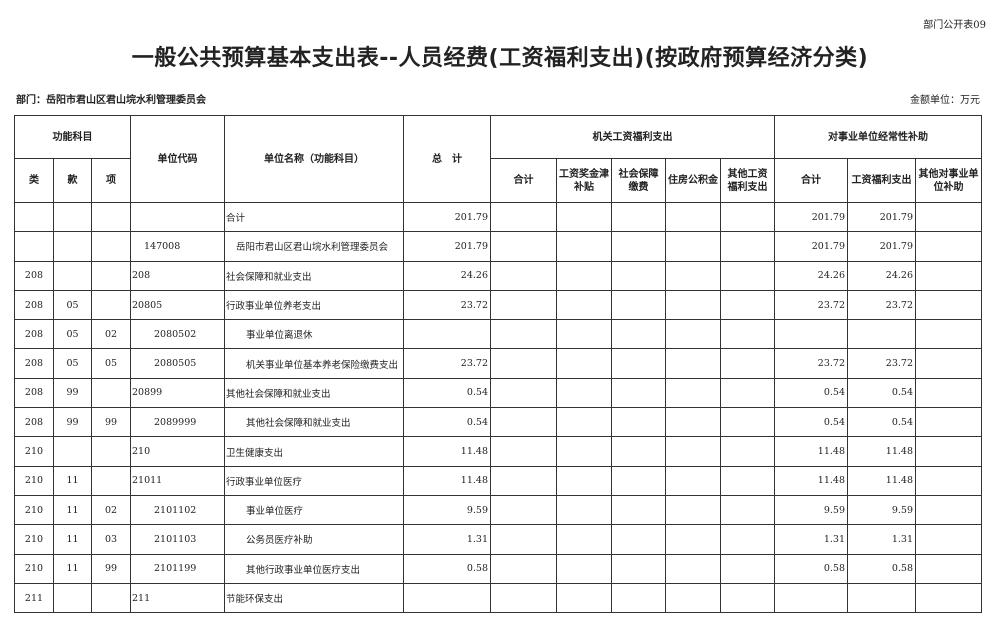  What do you see at coordinates (314, 159) in the screenshot?
I see `header-unit-name: 单位名称（功能科目）` at bounding box center [314, 159].